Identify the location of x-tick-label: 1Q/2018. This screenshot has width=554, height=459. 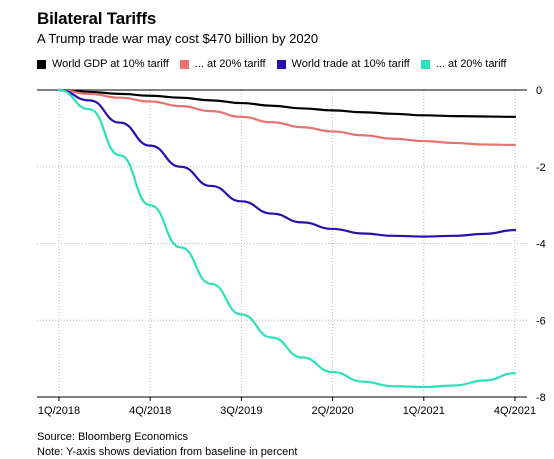
(59, 411).